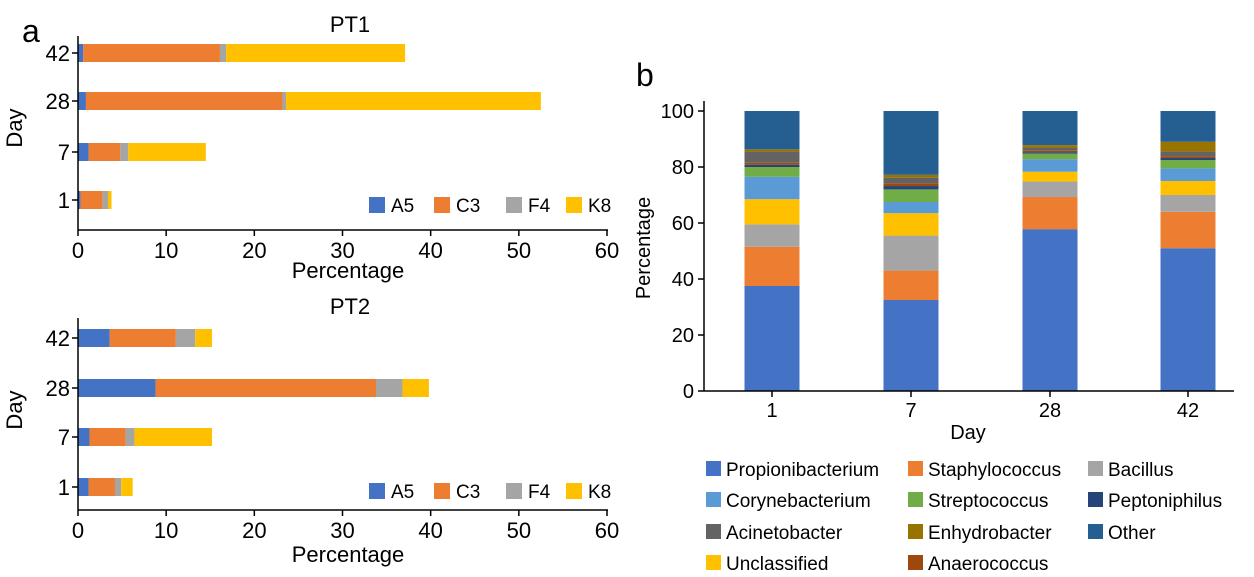 This screenshot has width=1254, height=577. What do you see at coordinates (713, 531) in the screenshot?
I see `legend-swatch-acinetobacter` at bounding box center [713, 531].